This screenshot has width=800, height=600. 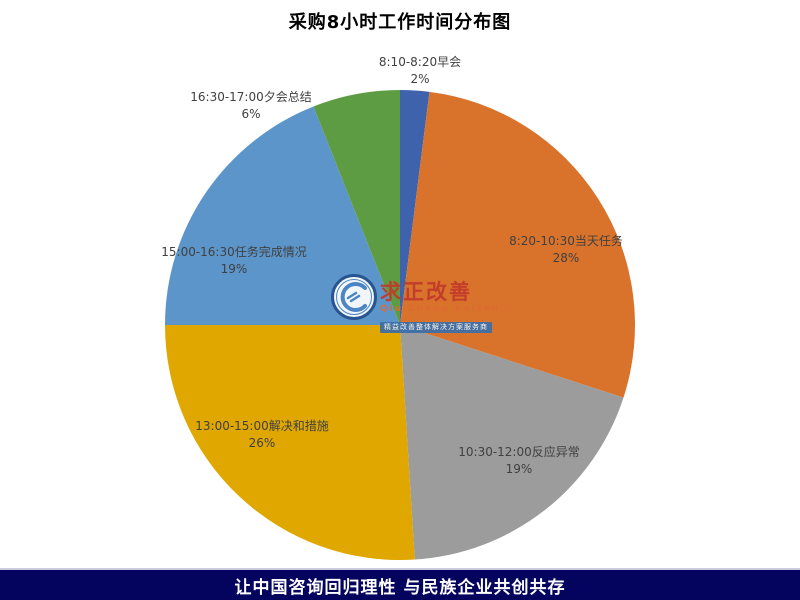 What do you see at coordinates (234, 261) in the screenshot?
I see `pie-slice-label-4: 15:00-16:30任务完成情况 19%` at bounding box center [234, 261].